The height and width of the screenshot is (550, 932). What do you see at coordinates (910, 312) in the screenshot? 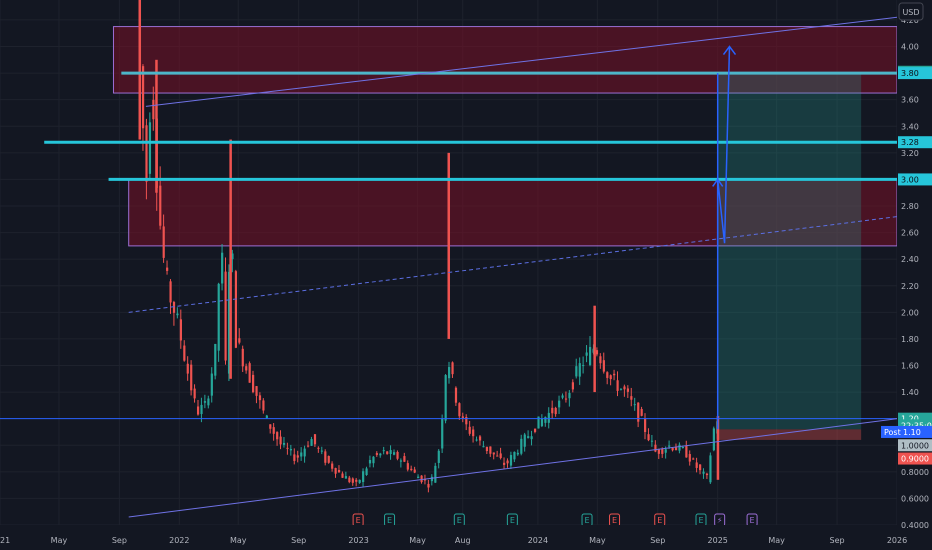
I see `price-tick-label: 2.00` at bounding box center [910, 312].